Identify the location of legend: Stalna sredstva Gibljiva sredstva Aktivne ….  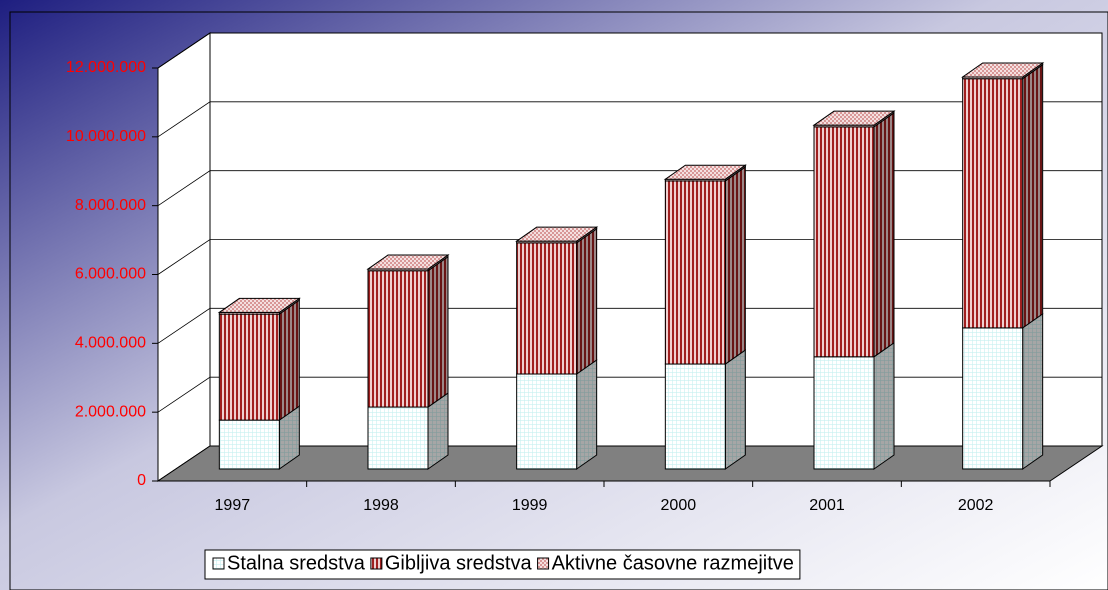
(502, 564).